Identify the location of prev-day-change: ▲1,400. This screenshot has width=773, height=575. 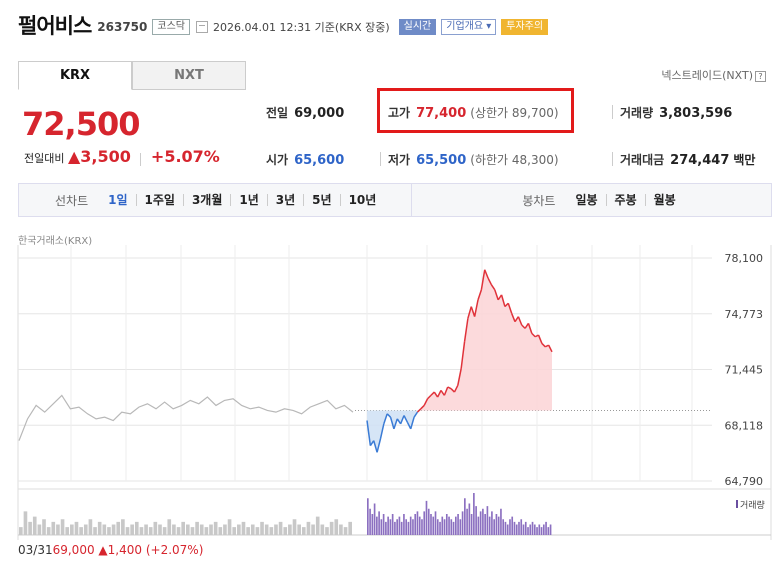
(120, 550).